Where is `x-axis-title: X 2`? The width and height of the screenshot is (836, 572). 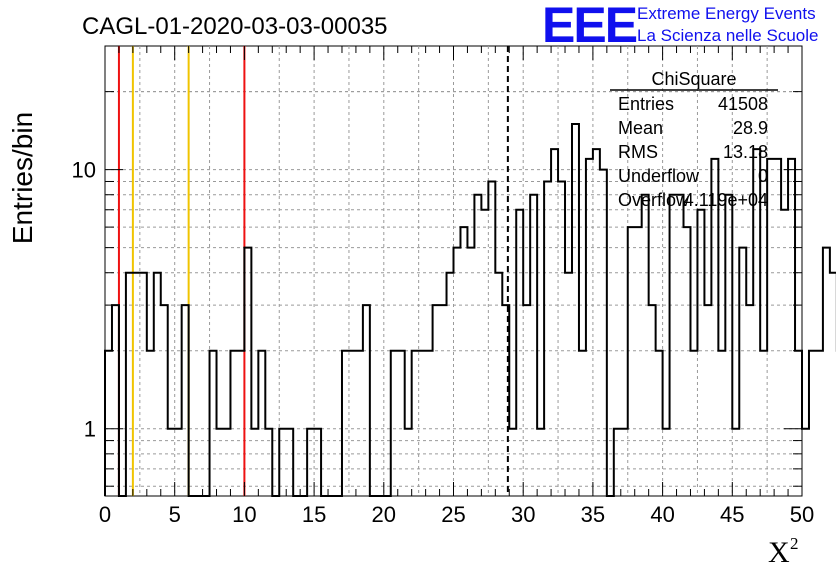 x-axis-title: X 2 is located at coordinates (783, 551).